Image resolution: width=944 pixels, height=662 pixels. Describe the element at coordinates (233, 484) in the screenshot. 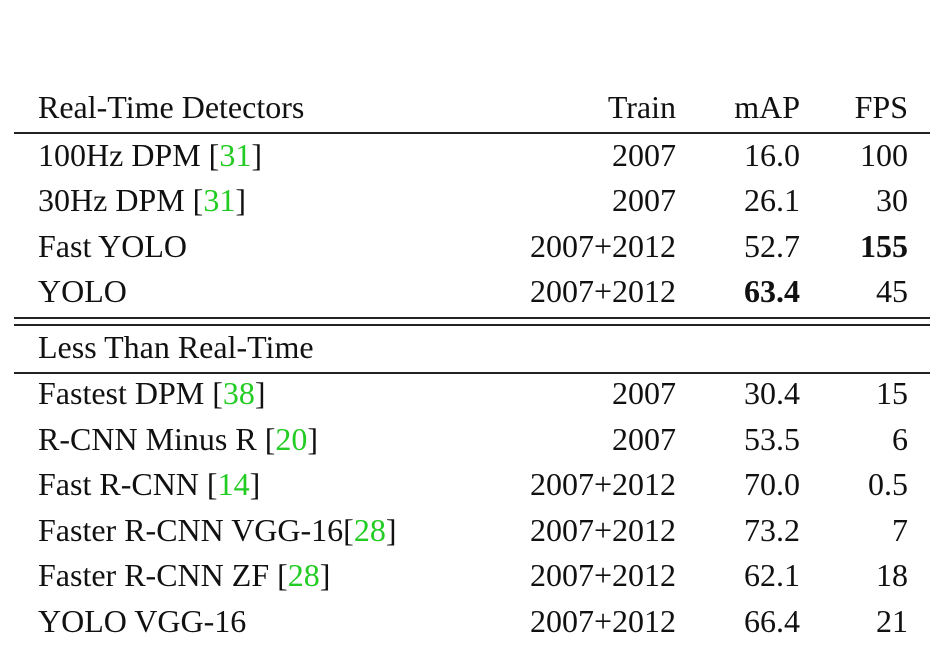

I see `citation-ref: 14` at that location.